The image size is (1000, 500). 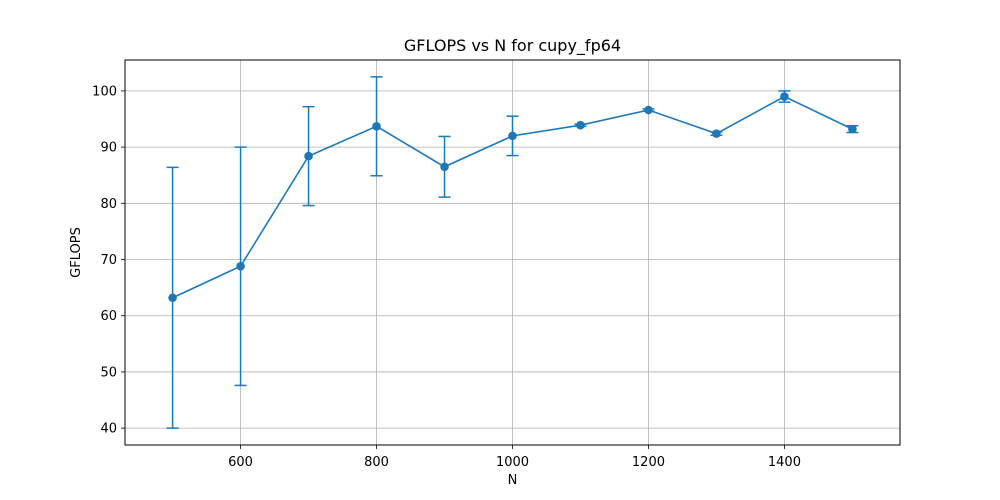 I want to click on y-tick-label: 70, so click(x=108, y=260).